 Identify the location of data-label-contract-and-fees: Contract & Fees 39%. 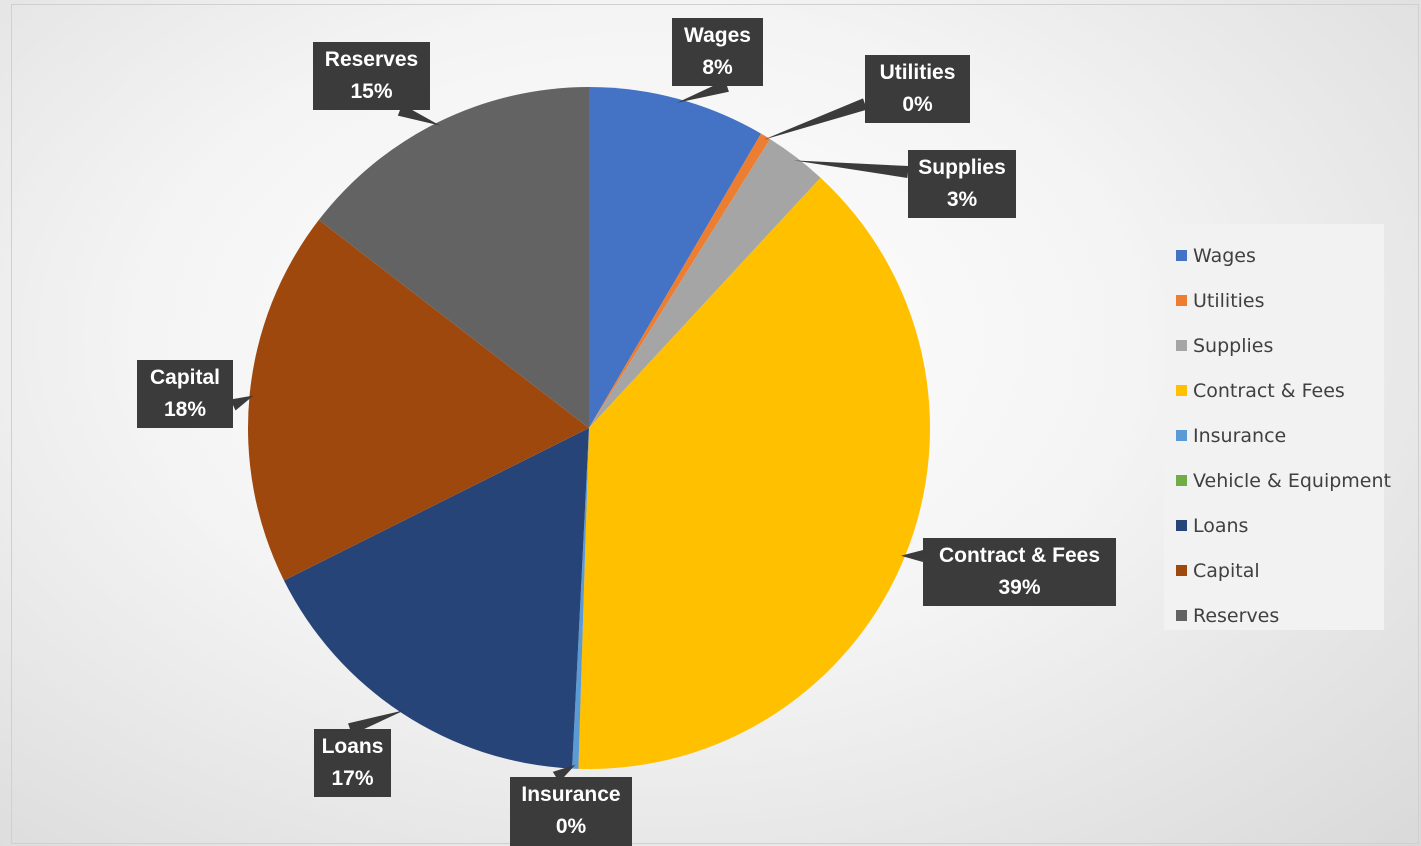
(1019, 572).